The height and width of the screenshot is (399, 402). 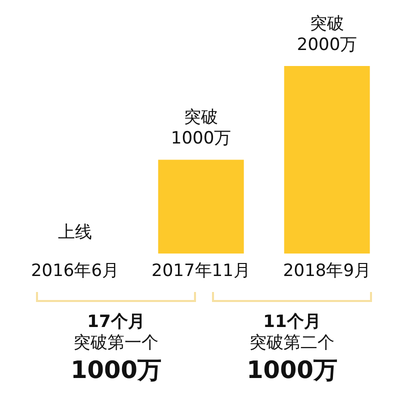 What do you see at coordinates (201, 128) in the screenshot?
I see `data-label: 突破 1000万` at bounding box center [201, 128].